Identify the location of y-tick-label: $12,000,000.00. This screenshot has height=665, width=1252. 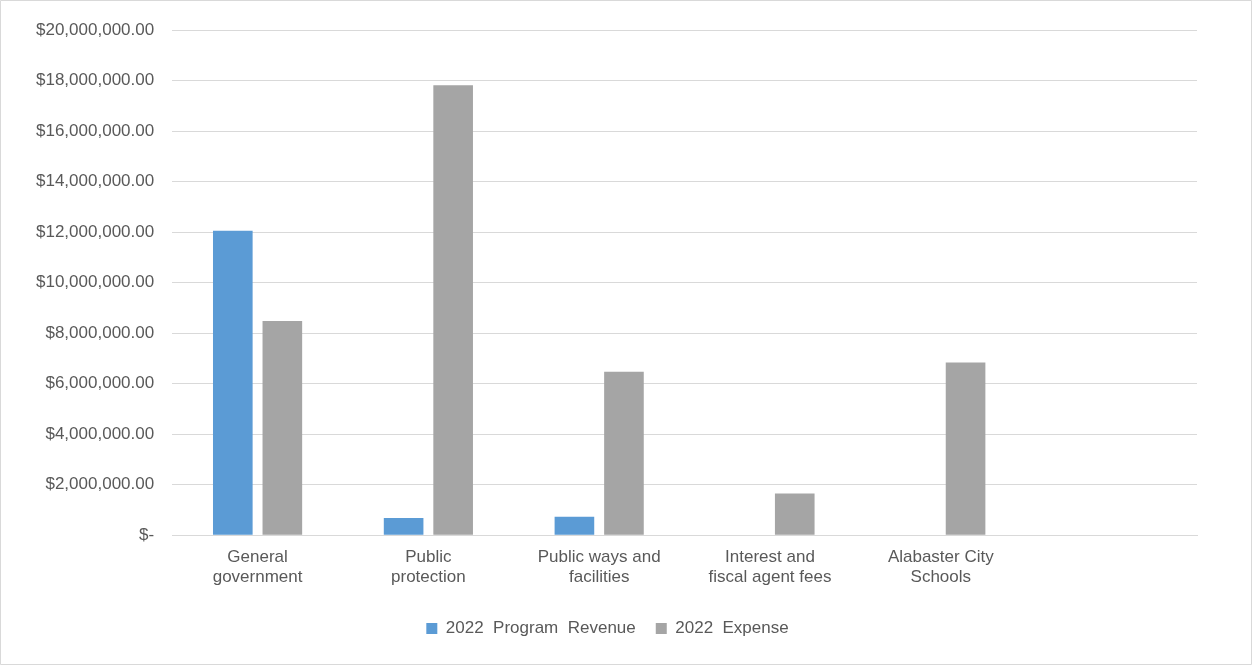
(95, 231).